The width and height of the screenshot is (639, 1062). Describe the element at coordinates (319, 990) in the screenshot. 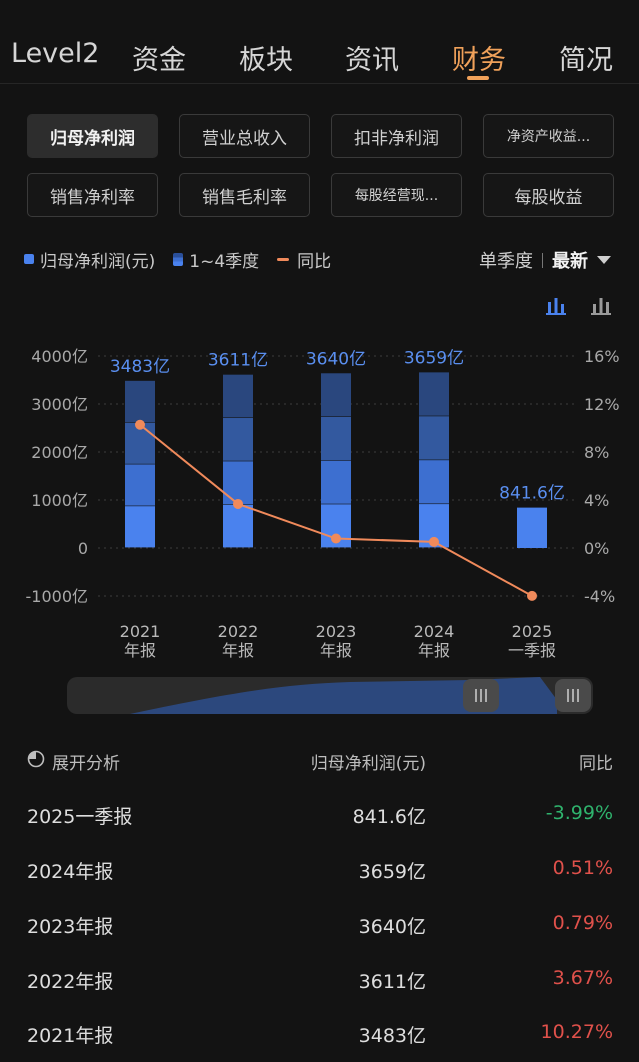

I see `table-row: 2022年报 3611亿 3.67%` at that location.